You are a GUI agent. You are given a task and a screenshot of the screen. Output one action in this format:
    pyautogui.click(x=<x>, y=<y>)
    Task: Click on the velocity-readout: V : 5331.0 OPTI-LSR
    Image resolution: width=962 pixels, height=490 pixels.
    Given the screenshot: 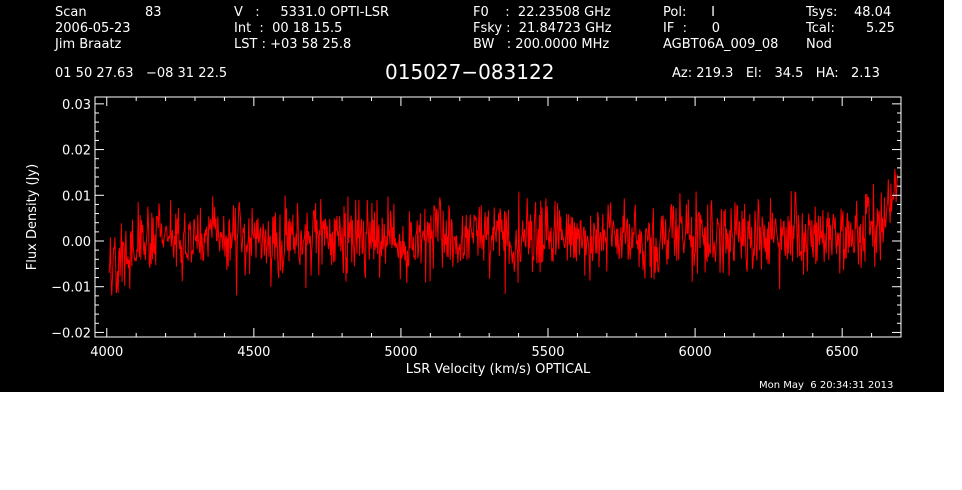 What is the action you would take?
    pyautogui.click(x=312, y=12)
    